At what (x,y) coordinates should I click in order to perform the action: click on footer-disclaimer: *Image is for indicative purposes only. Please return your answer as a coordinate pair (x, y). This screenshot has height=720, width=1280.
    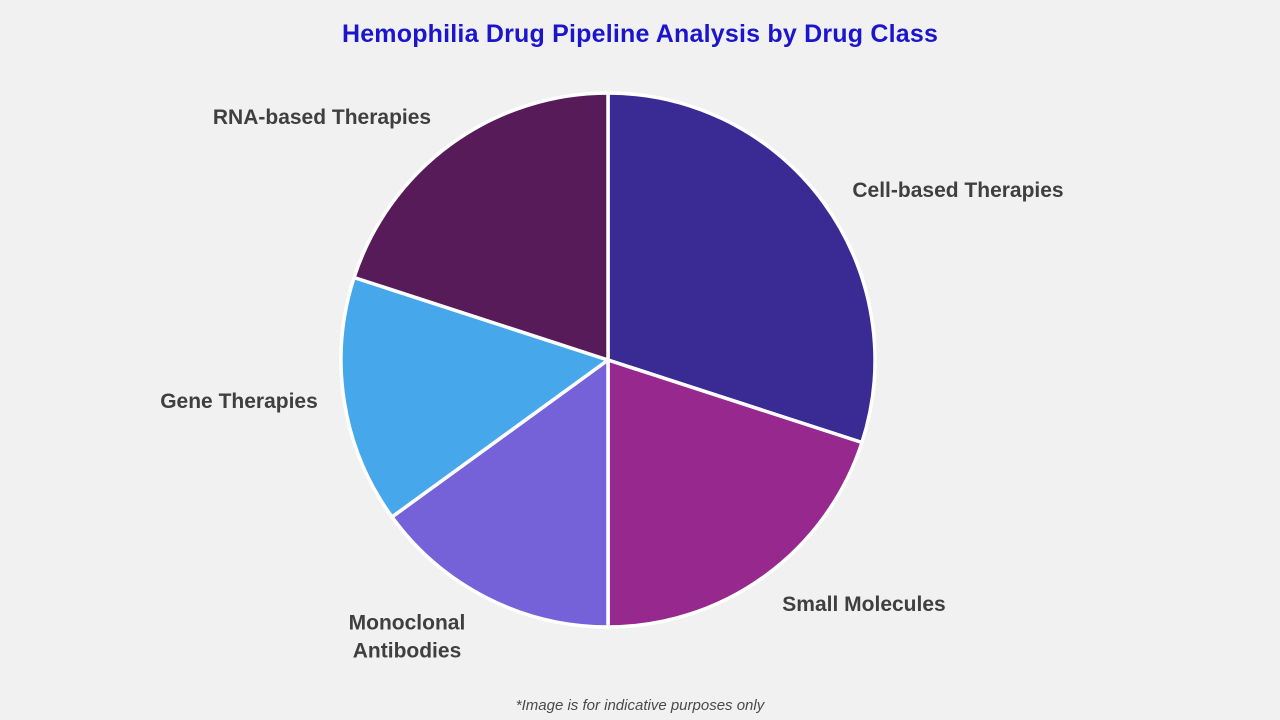
    Looking at the image, I should click on (640, 705).